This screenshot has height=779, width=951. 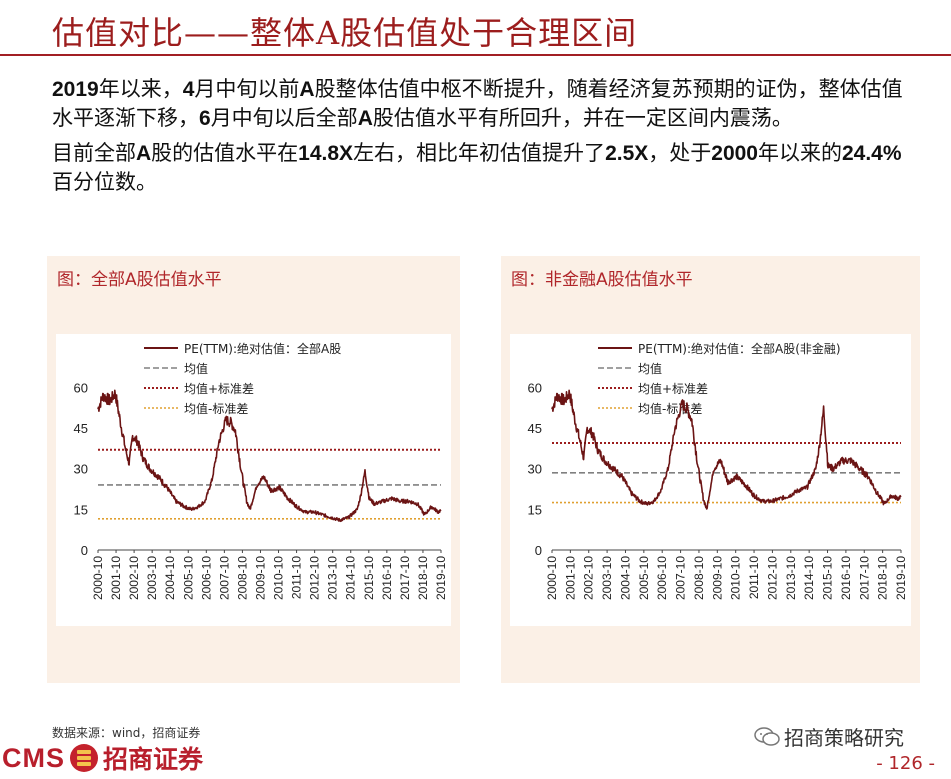 What do you see at coordinates (809, 578) in the screenshot?
I see `x-tick-label: 2014-10` at bounding box center [809, 578].